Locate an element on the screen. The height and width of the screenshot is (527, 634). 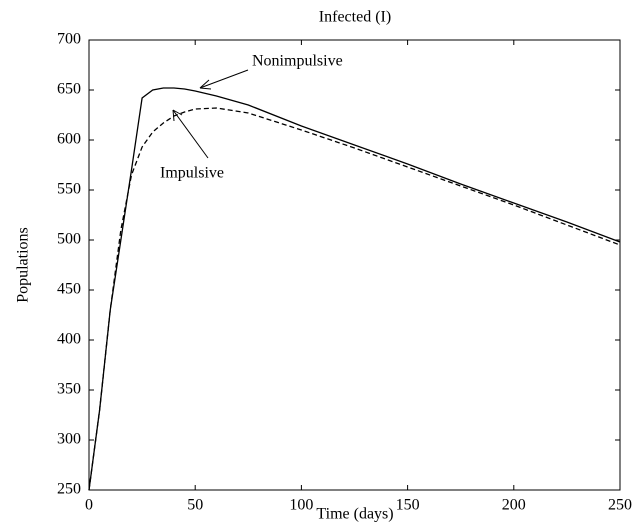
x-tick-label: 100 is located at coordinates (301, 505).